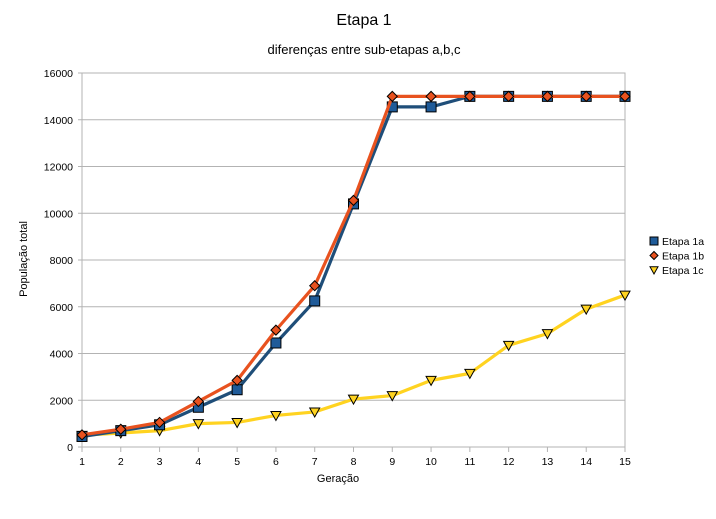  What do you see at coordinates (364, 49) in the screenshot?
I see `chart-subtitle: diferenças entre sub-etapas a,b,c` at bounding box center [364, 49].